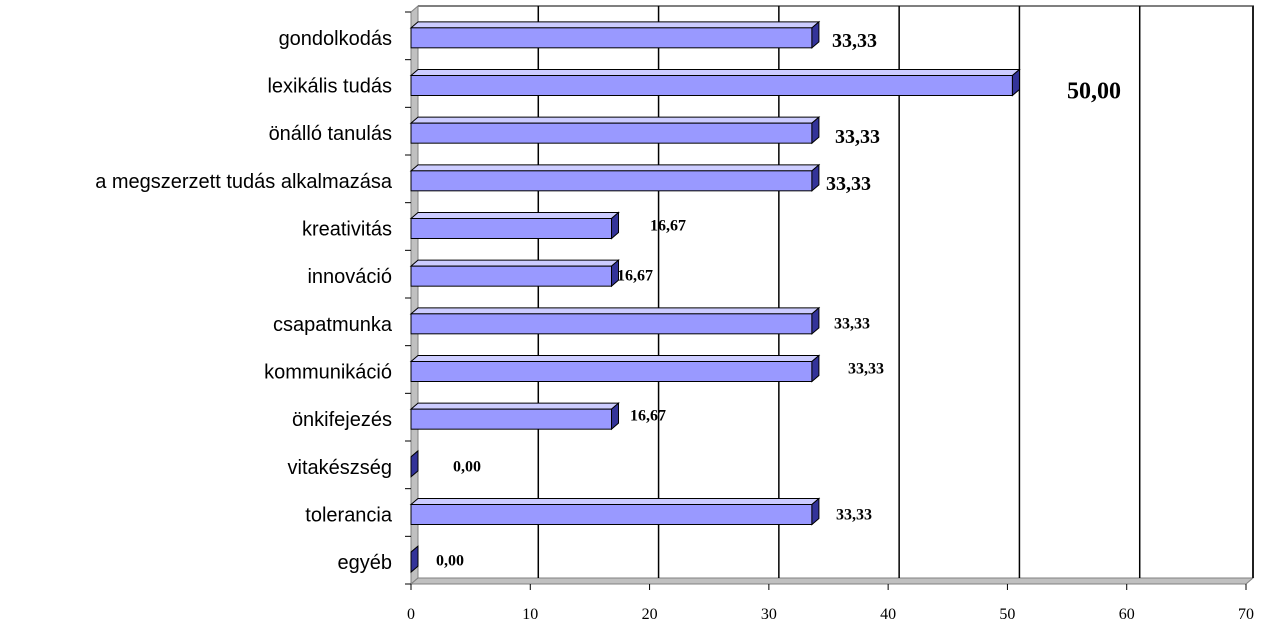 Image resolution: width=1261 pixels, height=623 pixels. What do you see at coordinates (1246, 614) in the screenshot?
I see `x-tick-label: 70` at bounding box center [1246, 614].